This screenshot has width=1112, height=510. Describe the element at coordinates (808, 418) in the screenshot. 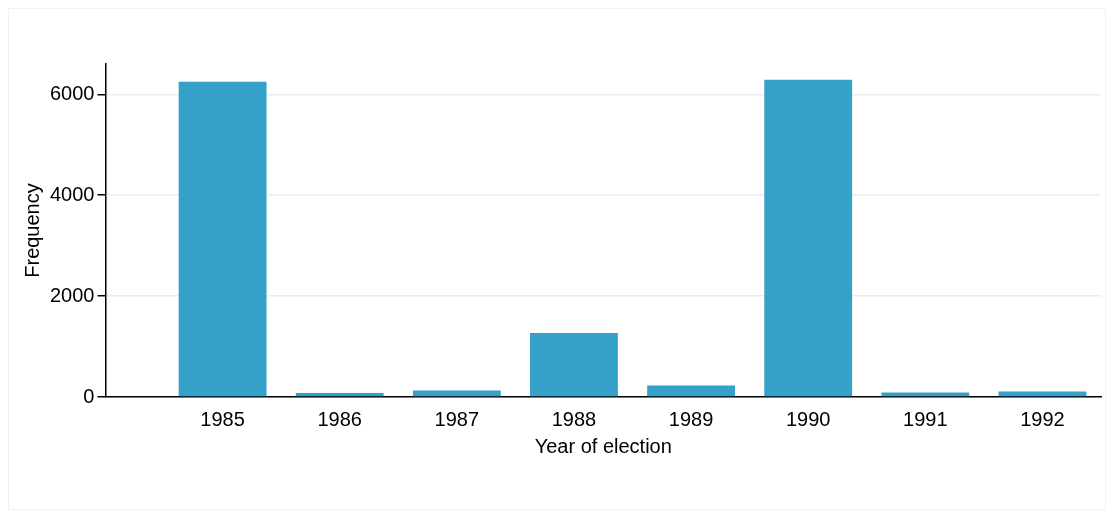

I see `x-tick-label: 1990` at that location.